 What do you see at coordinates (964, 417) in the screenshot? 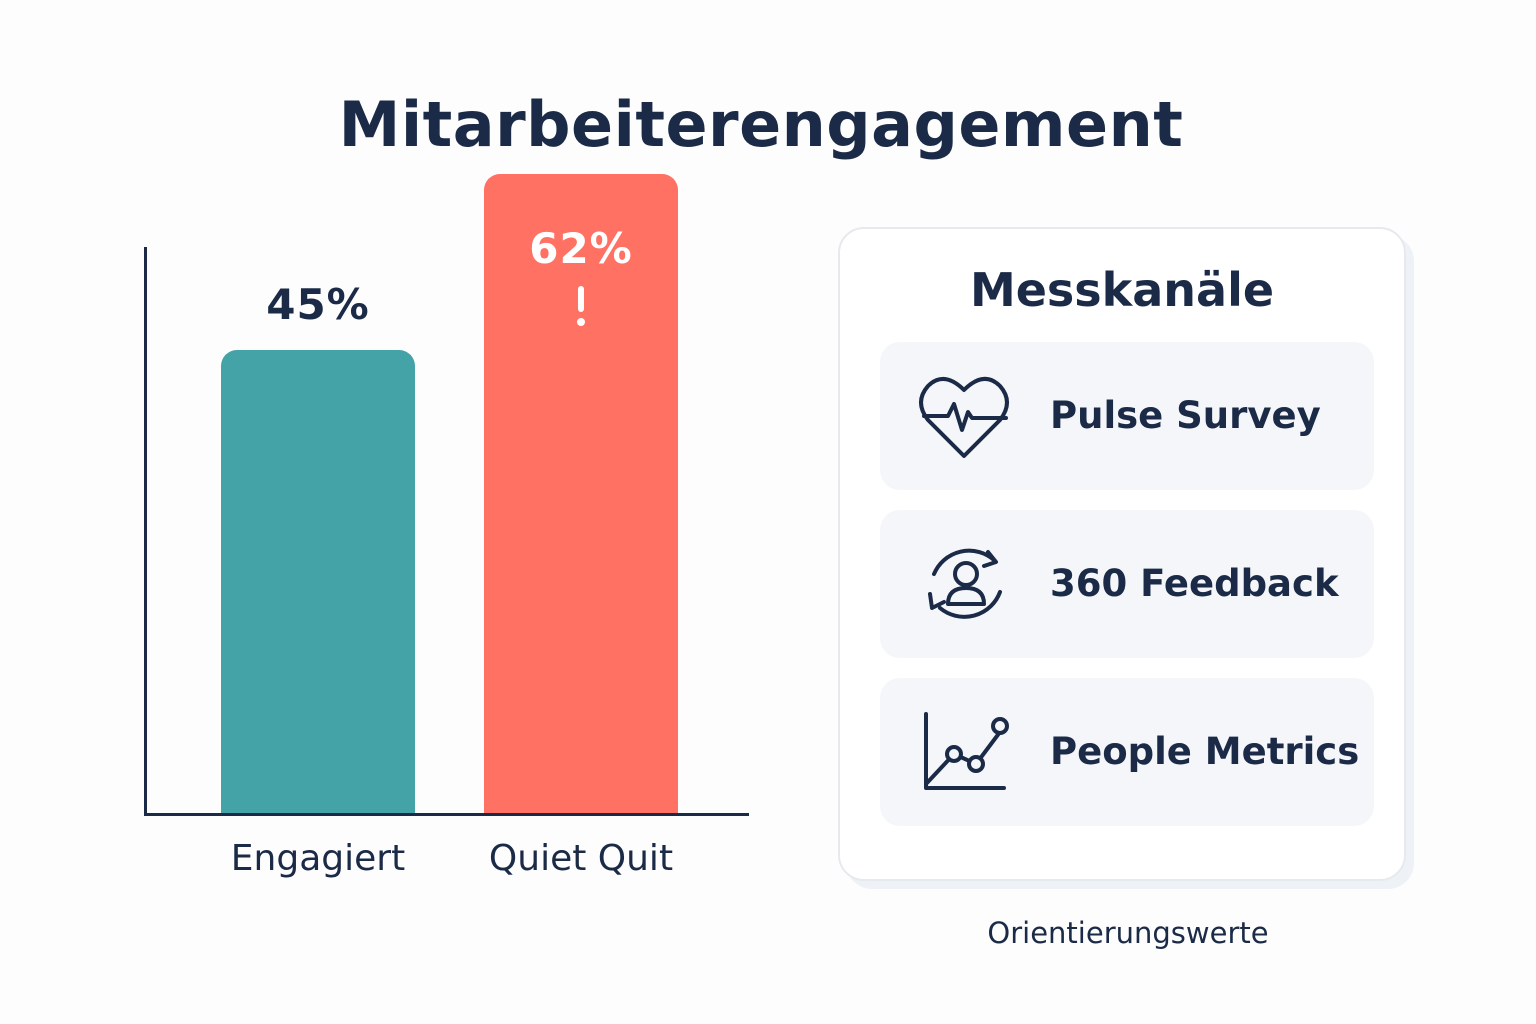
I see `heart-pulse-icon` at bounding box center [964, 417].